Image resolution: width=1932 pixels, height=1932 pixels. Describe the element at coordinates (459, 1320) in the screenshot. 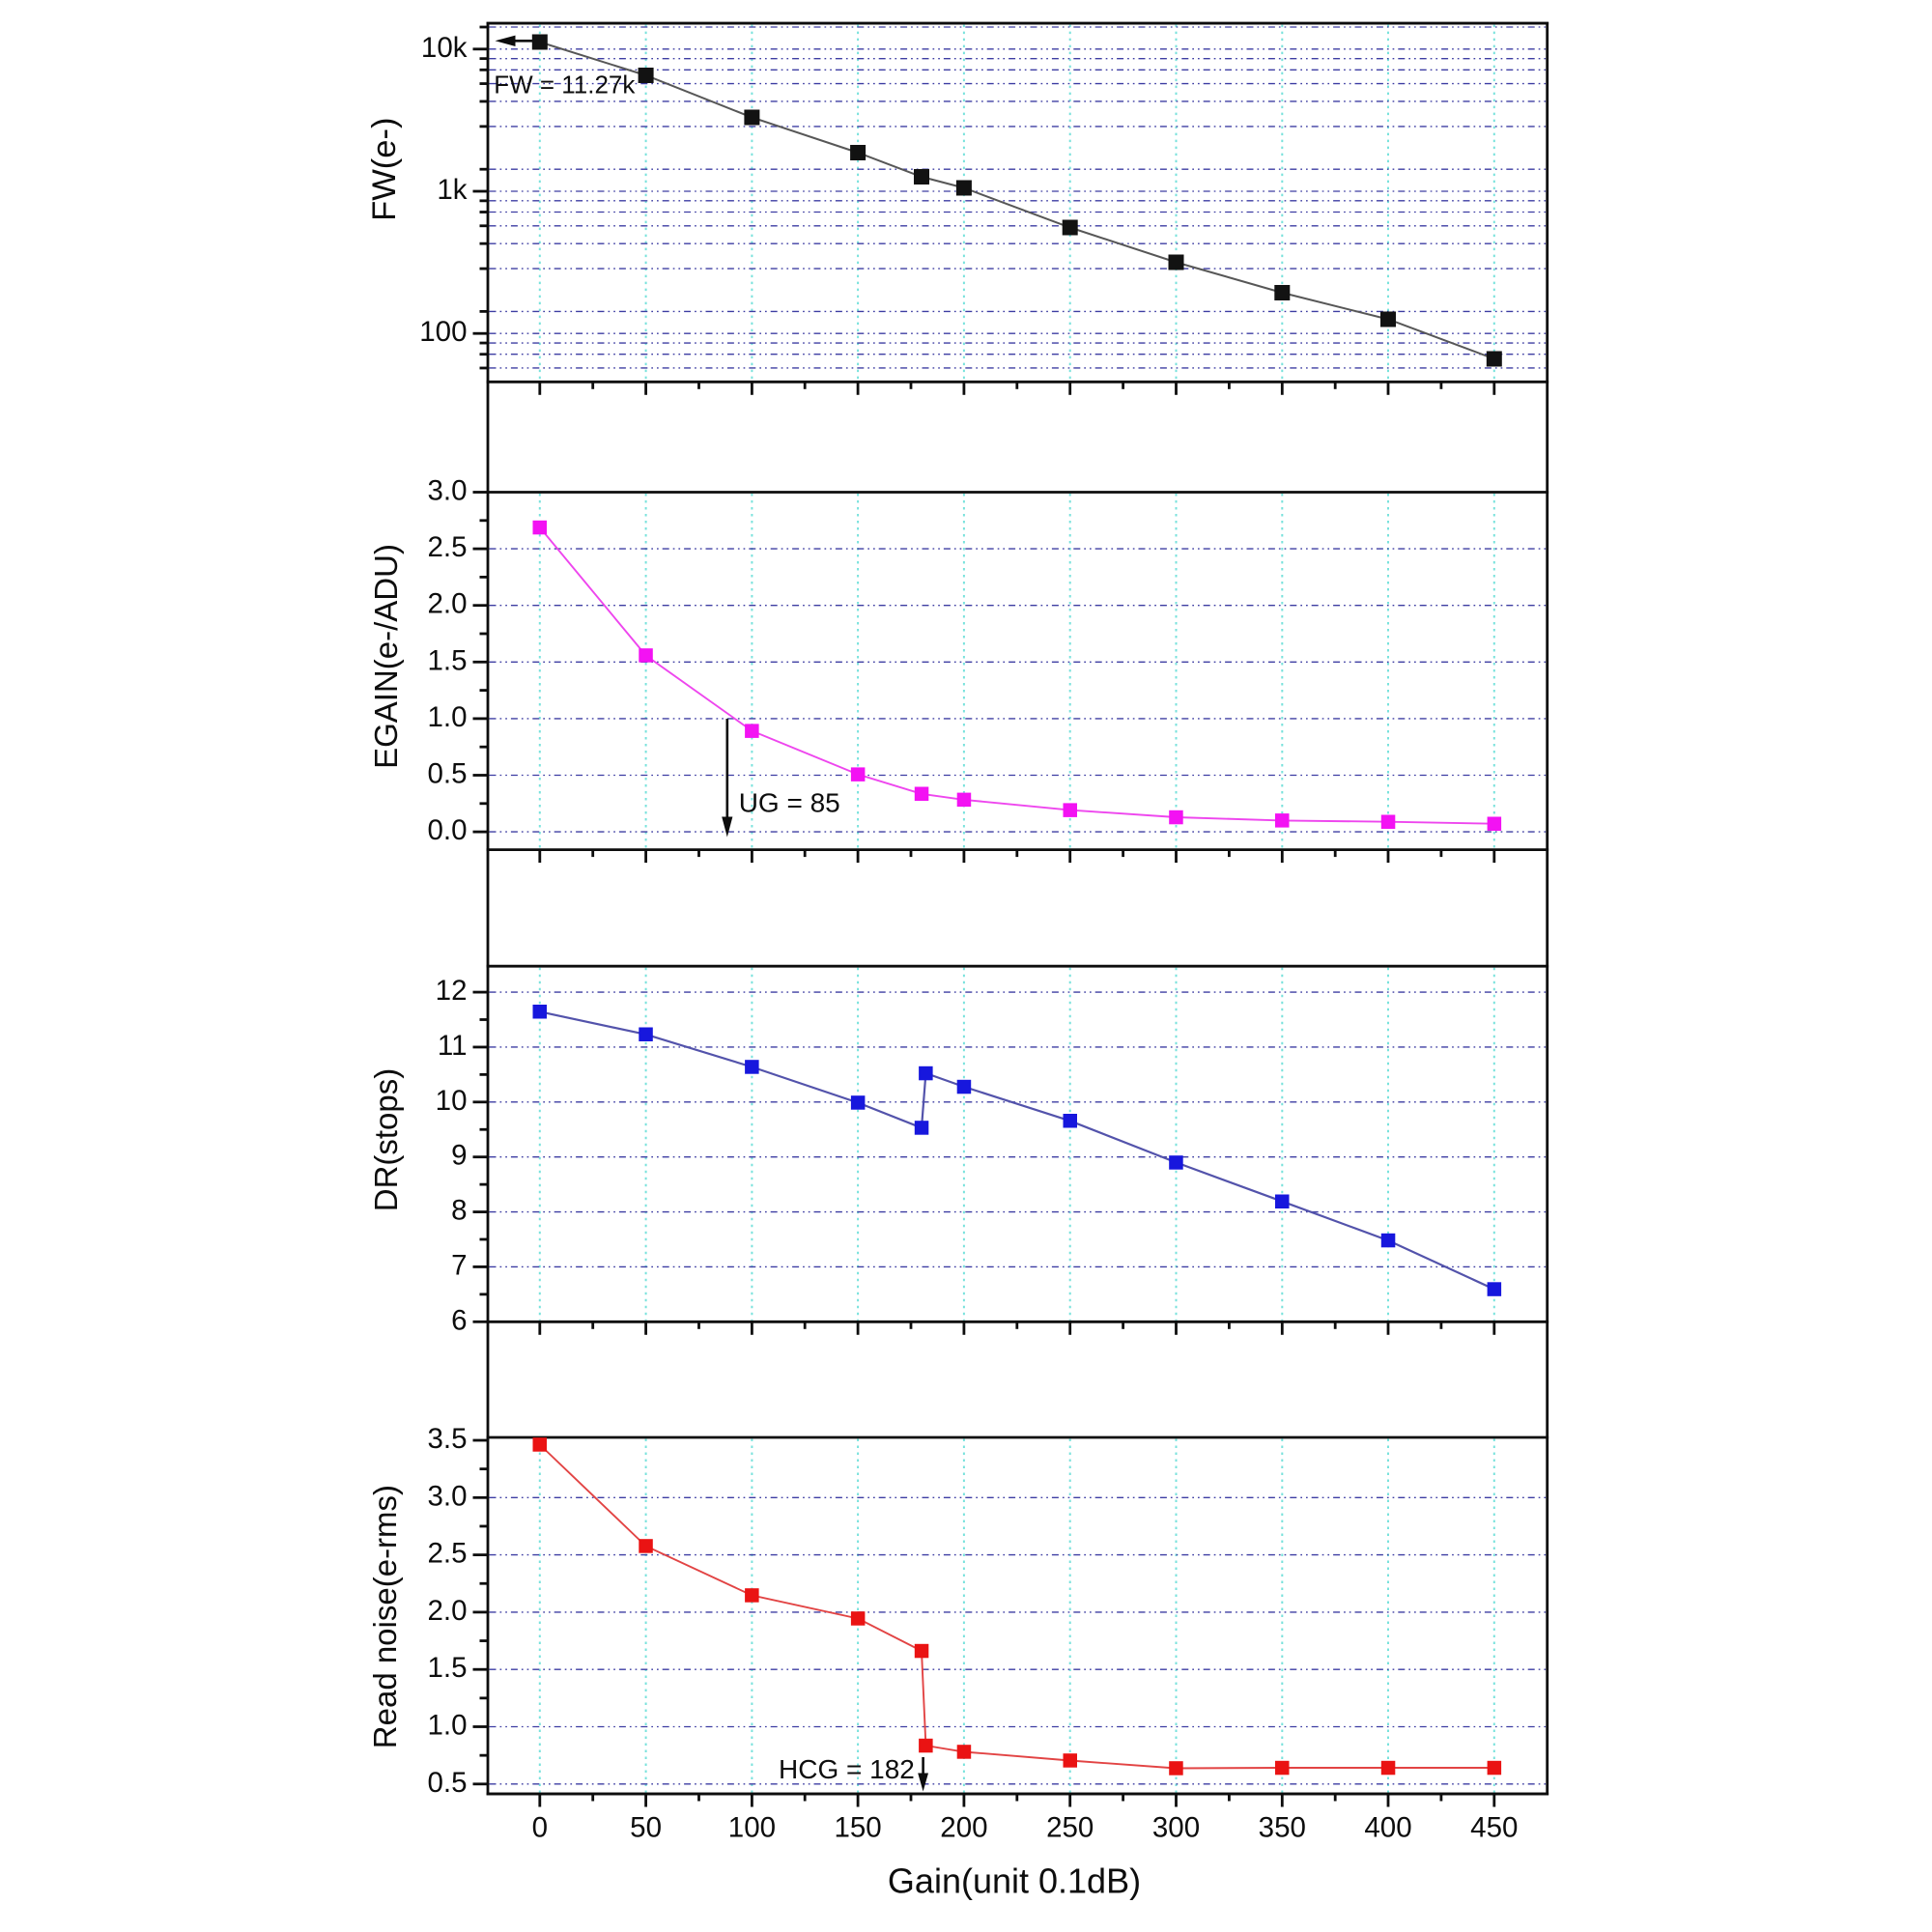

I see `svg-text: 6` at that location.